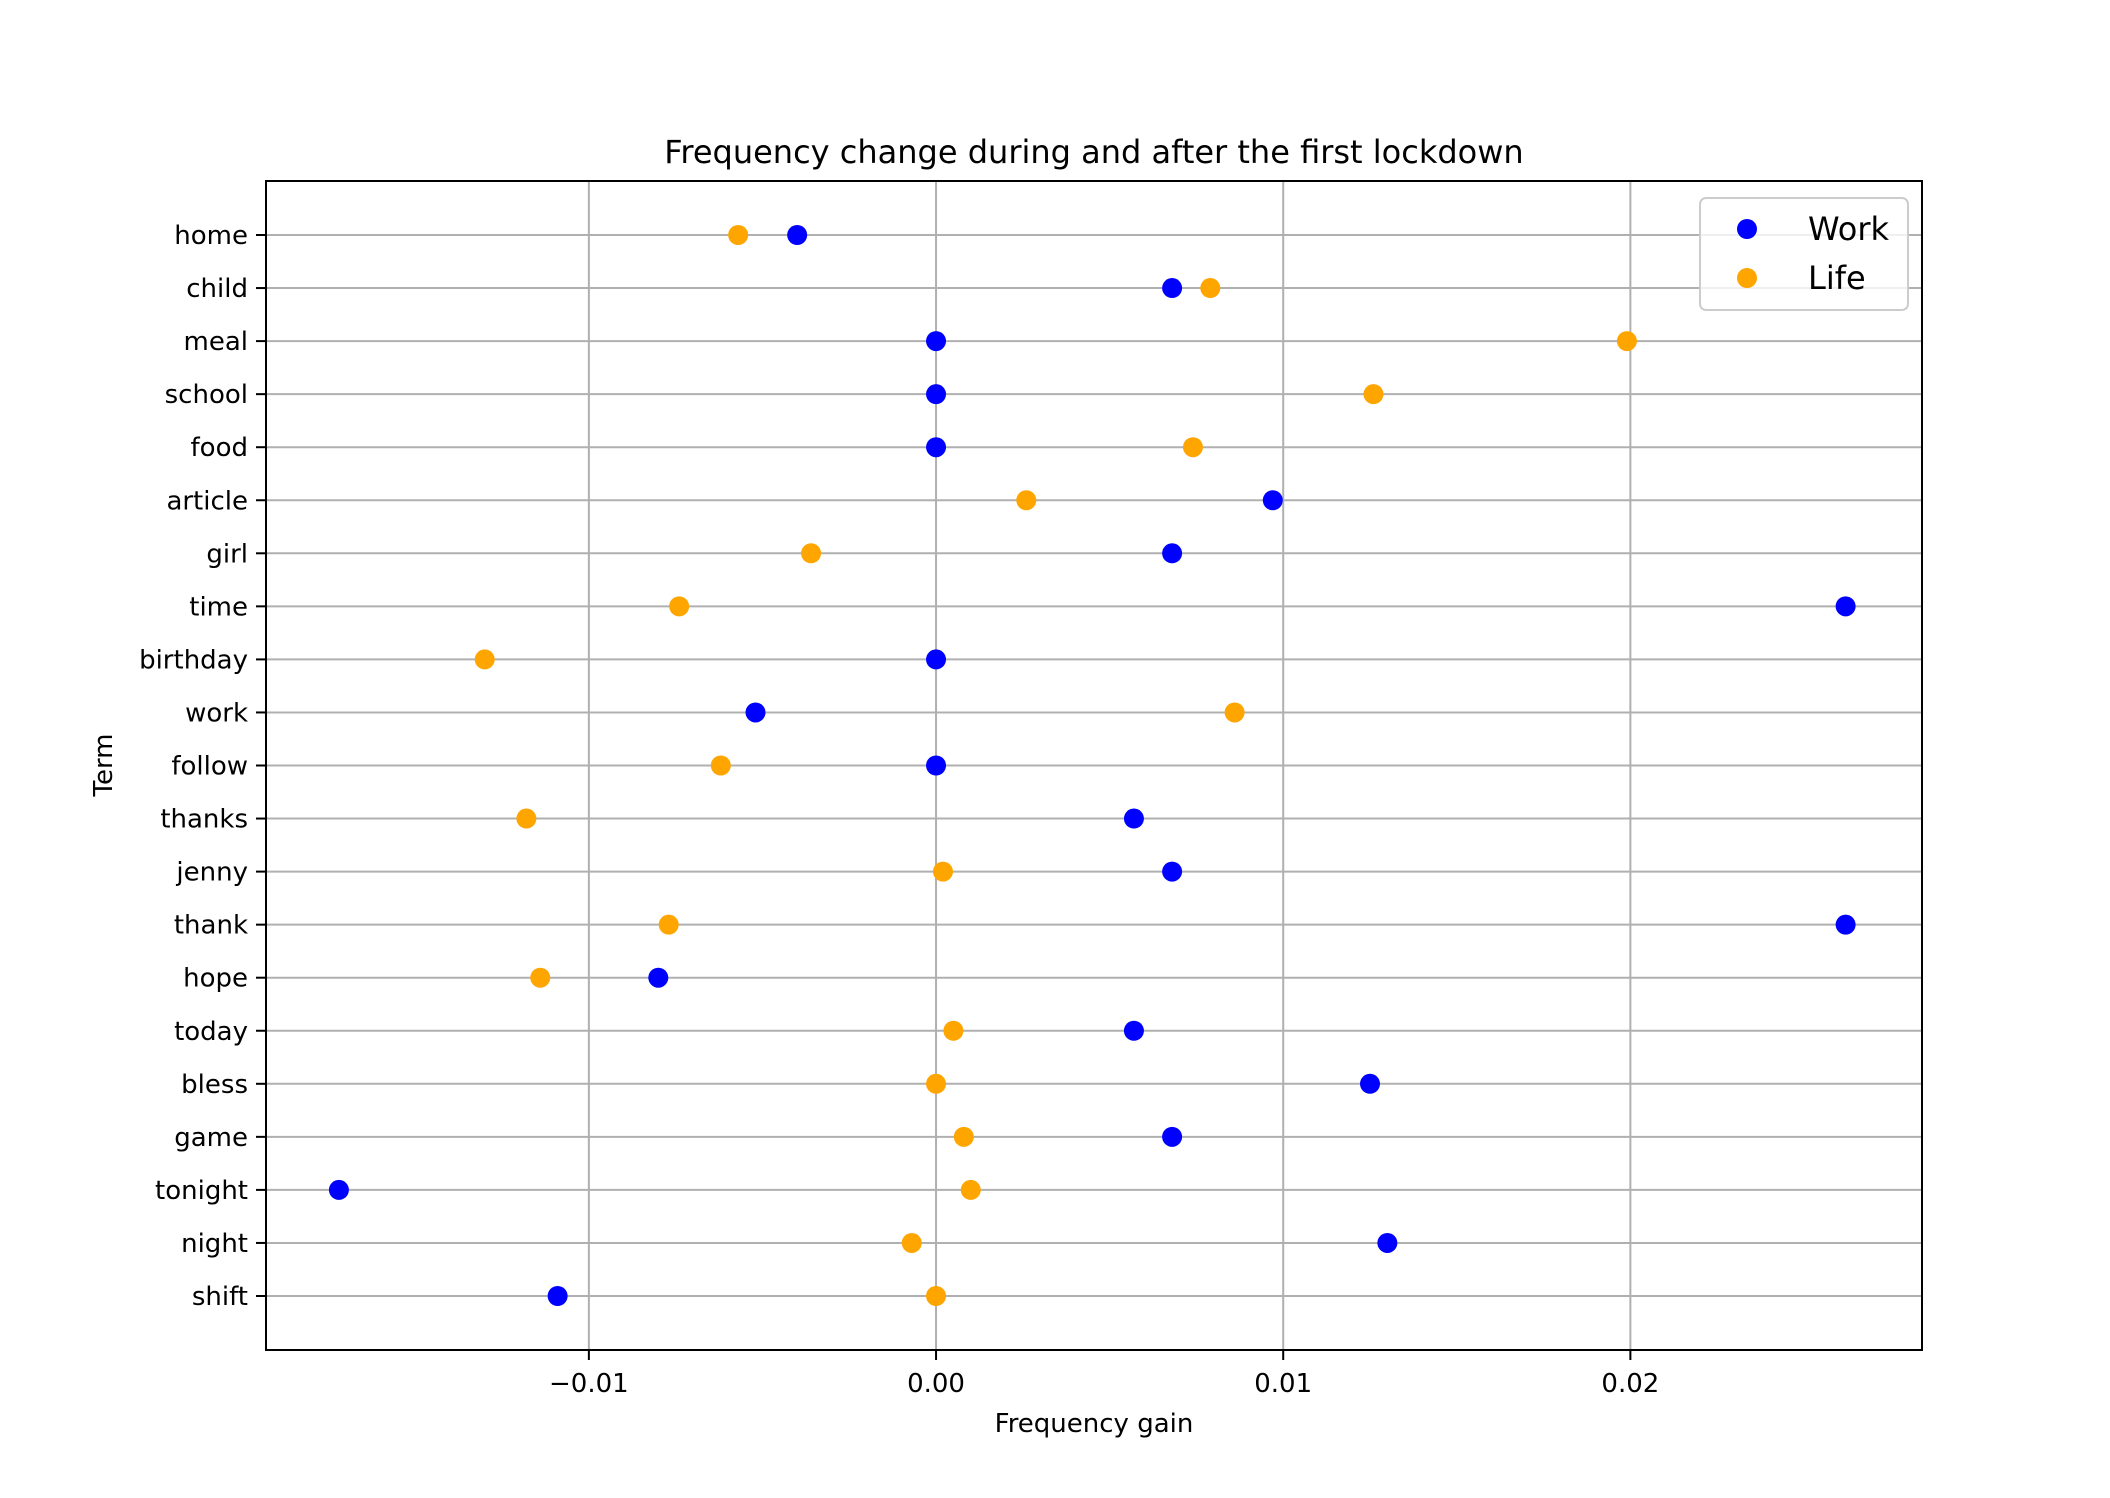  What do you see at coordinates (207, 501) in the screenshot?
I see `y-tick-label-article: article` at bounding box center [207, 501].